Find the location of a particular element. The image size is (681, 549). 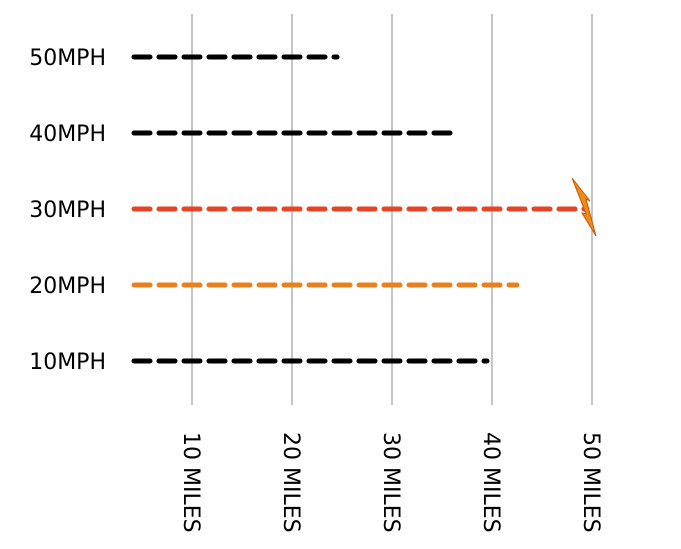

x-tick-label: 50 MILES is located at coordinates (590, 482).